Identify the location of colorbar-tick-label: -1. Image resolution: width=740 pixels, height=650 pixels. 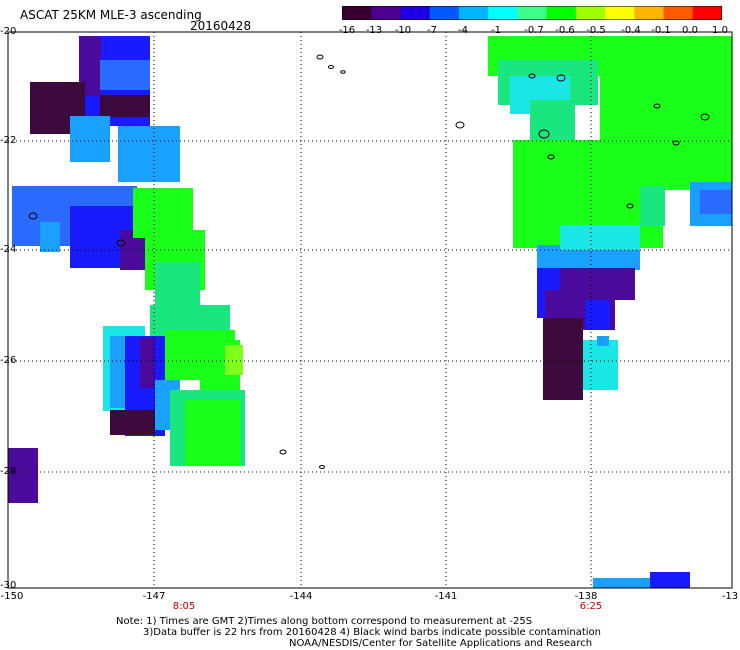
(496, 30).